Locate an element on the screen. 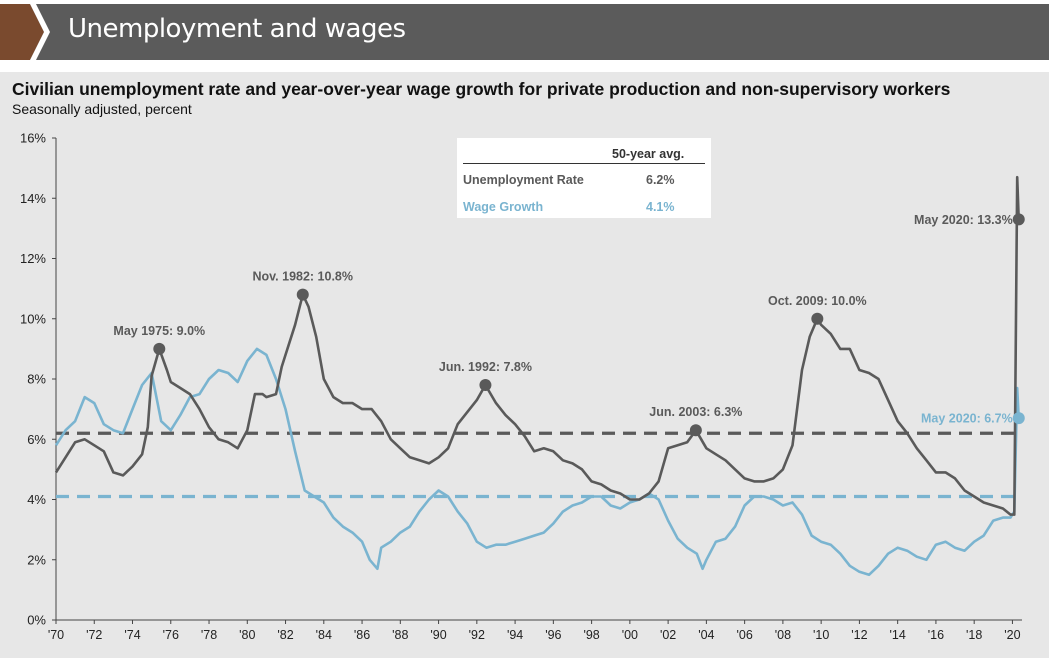 The width and height of the screenshot is (1049, 658). legend-wages-value: 4.1% is located at coordinates (660, 207).